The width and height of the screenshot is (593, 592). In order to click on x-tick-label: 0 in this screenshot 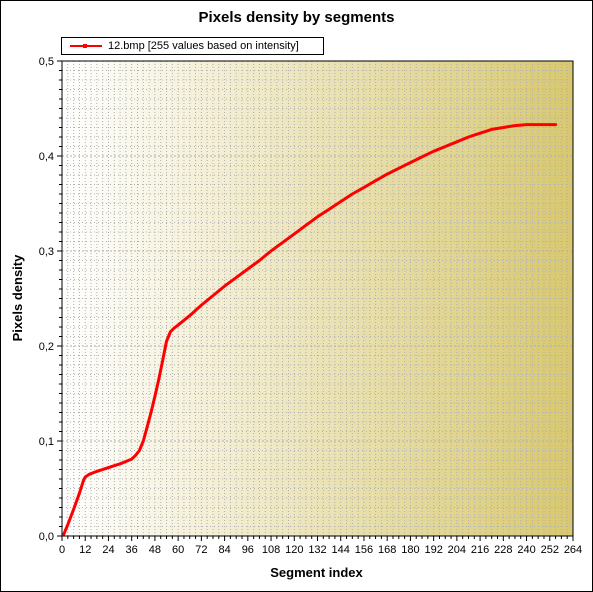, I will do `click(62, 550)`.